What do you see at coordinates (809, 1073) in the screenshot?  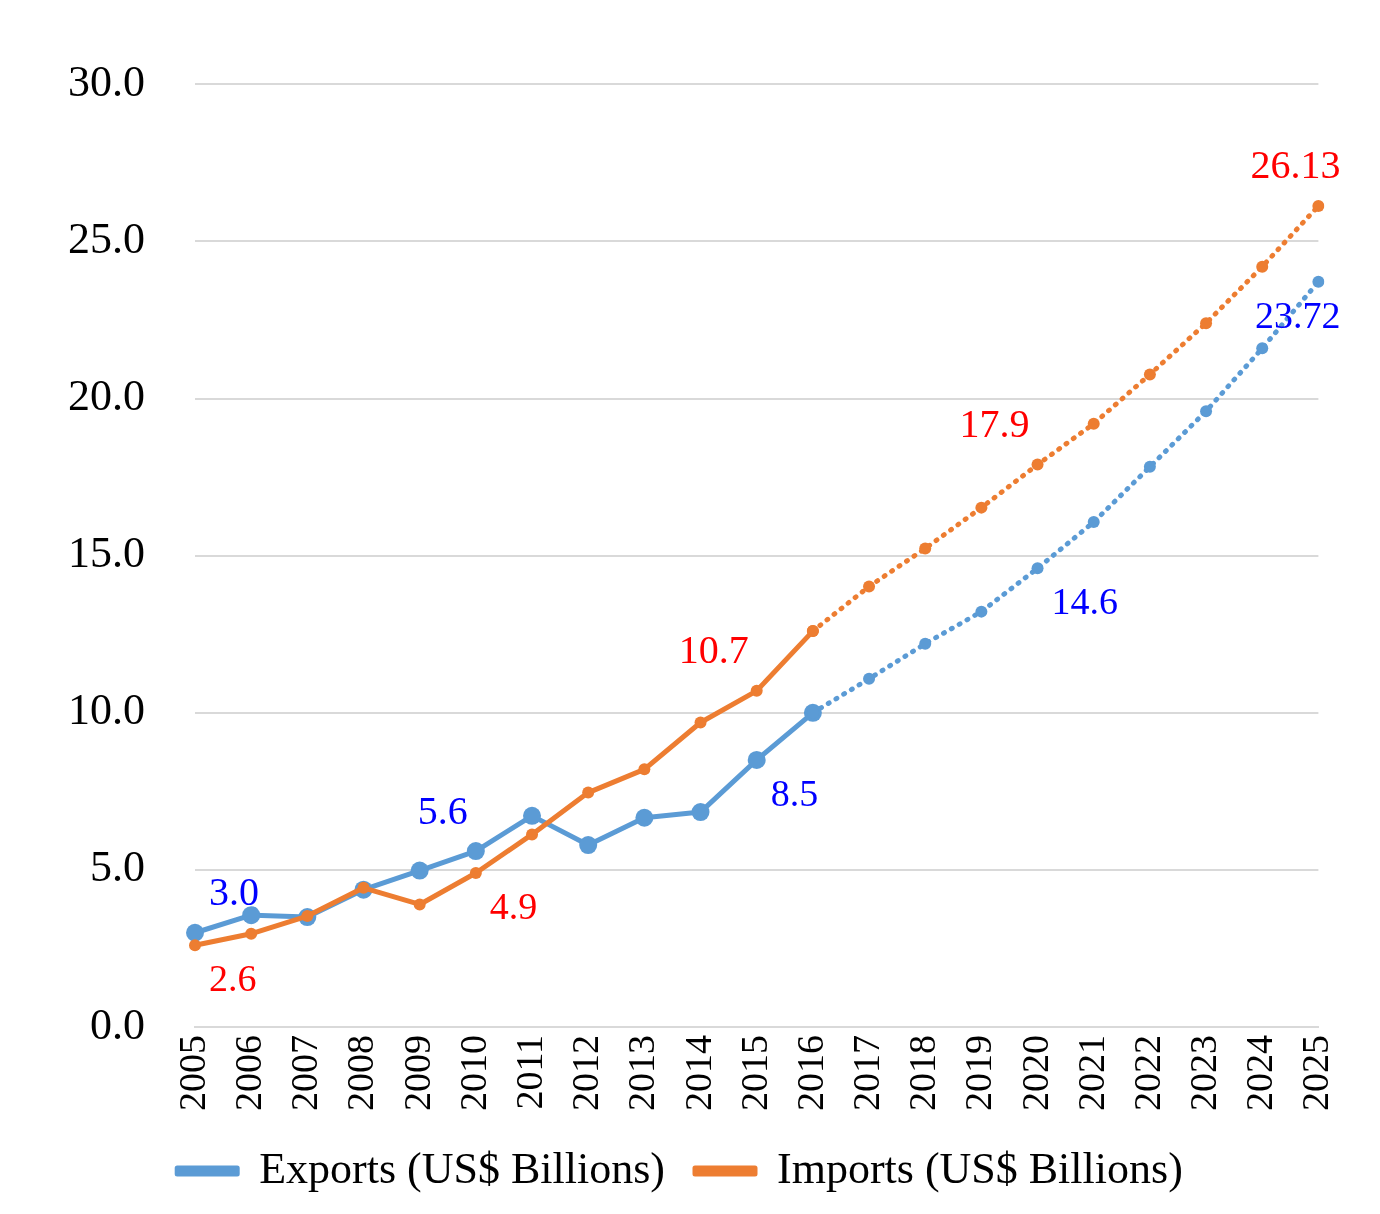 I see `x-tick-label: 2016` at bounding box center [809, 1073].